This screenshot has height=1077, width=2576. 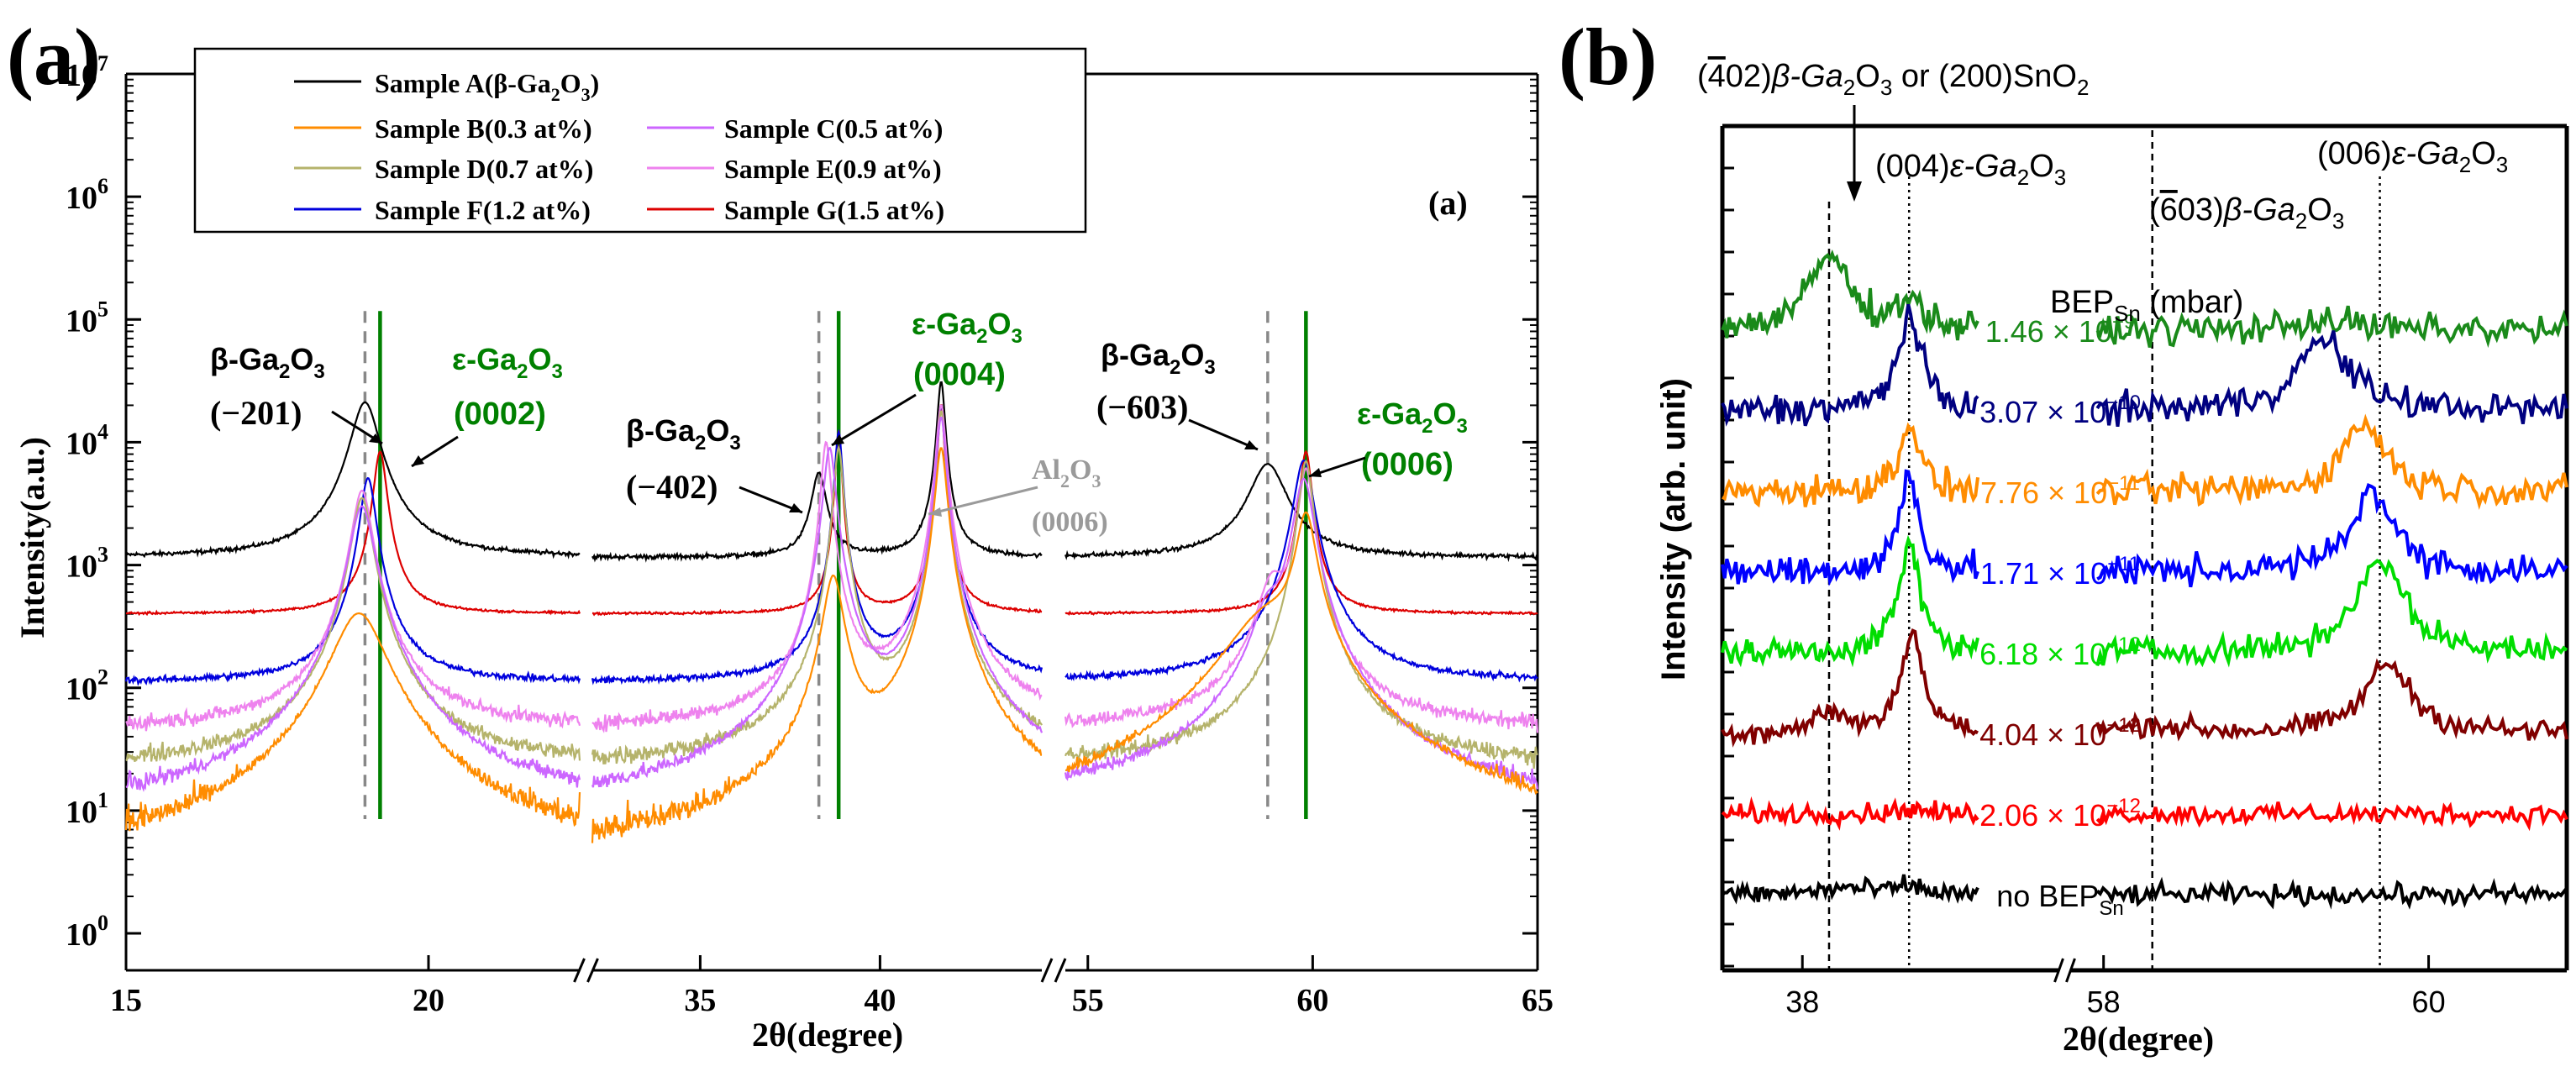 I want to click on svg-text: (0006), so click(x=1407, y=464).